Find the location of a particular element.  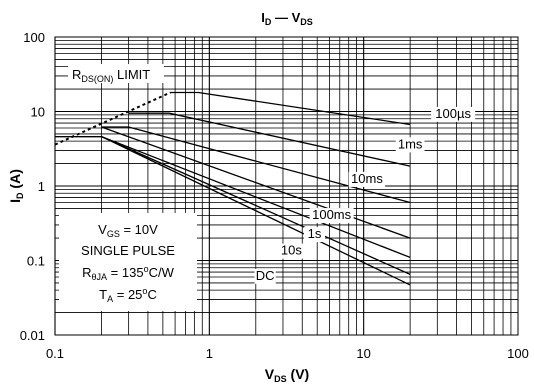

x-tick-label: 0.1 is located at coordinates (55, 353).